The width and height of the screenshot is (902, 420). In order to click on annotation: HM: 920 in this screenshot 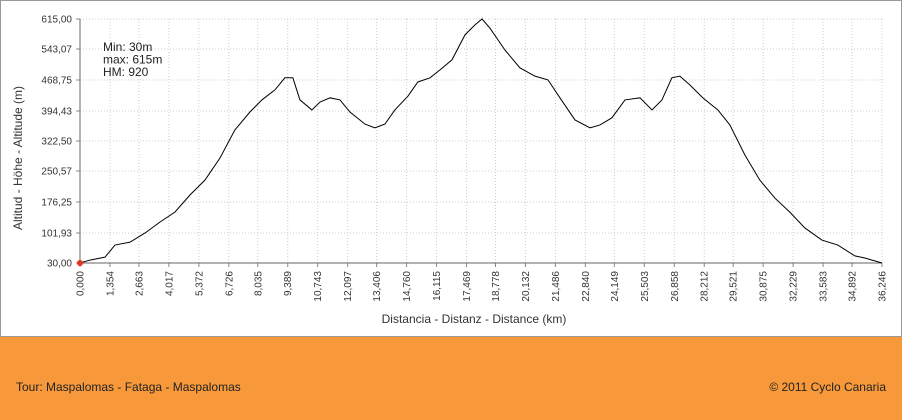, I will do `click(126, 72)`.